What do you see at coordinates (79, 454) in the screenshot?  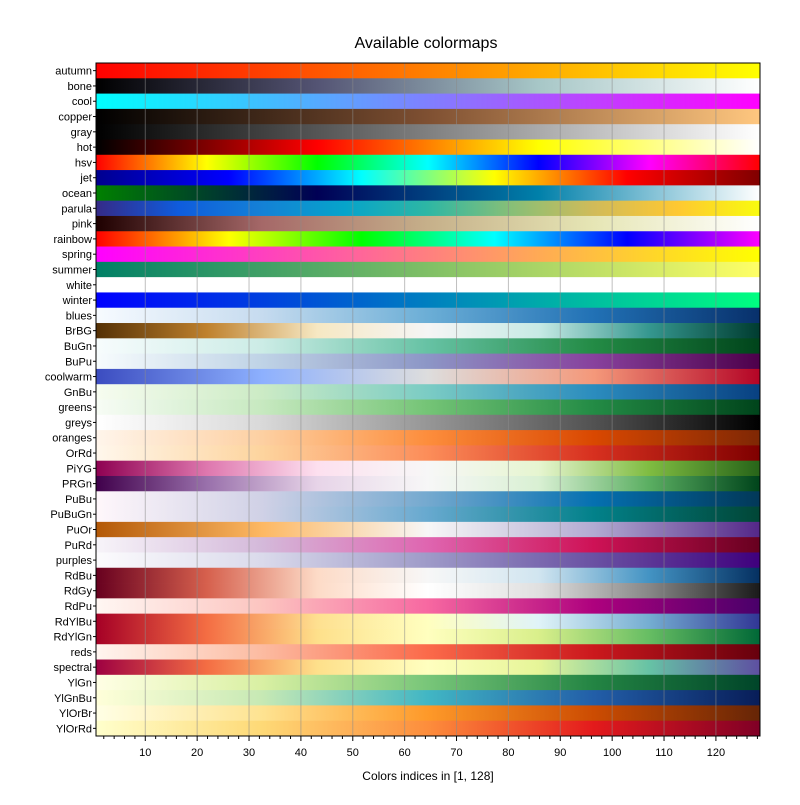 I see `colormap-label-OrRd: OrRd` at bounding box center [79, 454].